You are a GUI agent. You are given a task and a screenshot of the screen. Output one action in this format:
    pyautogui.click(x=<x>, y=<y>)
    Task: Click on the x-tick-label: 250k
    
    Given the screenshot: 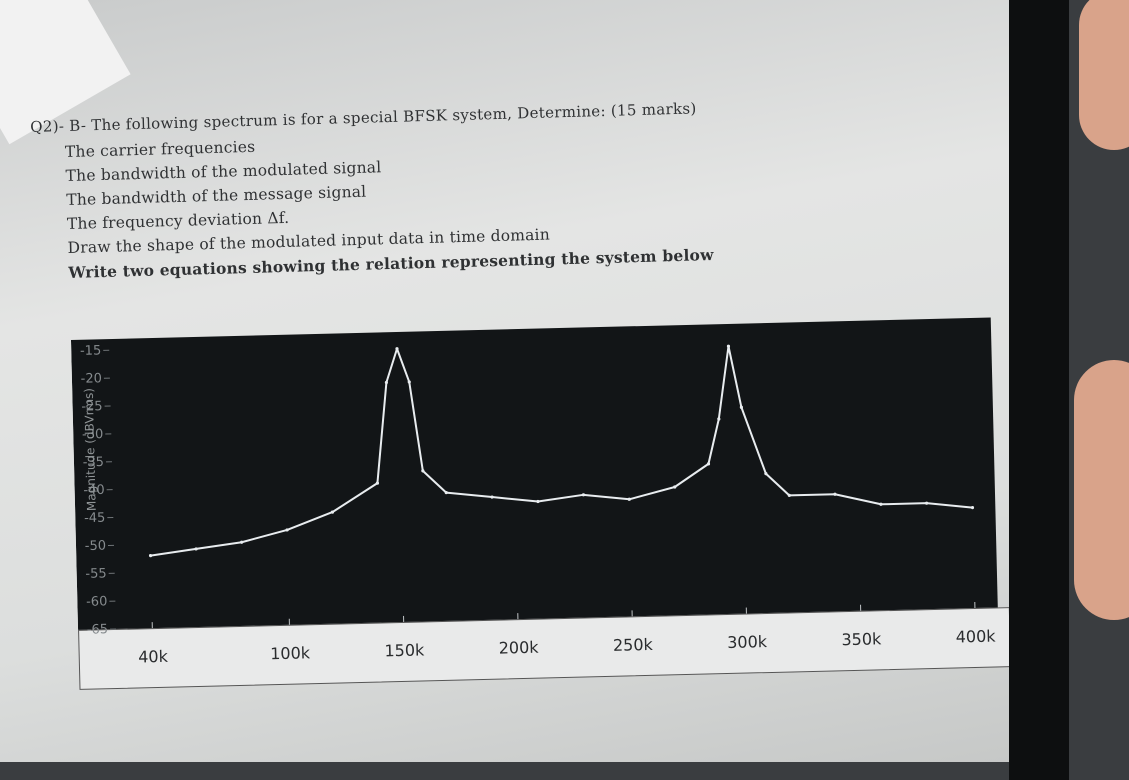 What is the action you would take?
    pyautogui.click(x=633, y=645)
    